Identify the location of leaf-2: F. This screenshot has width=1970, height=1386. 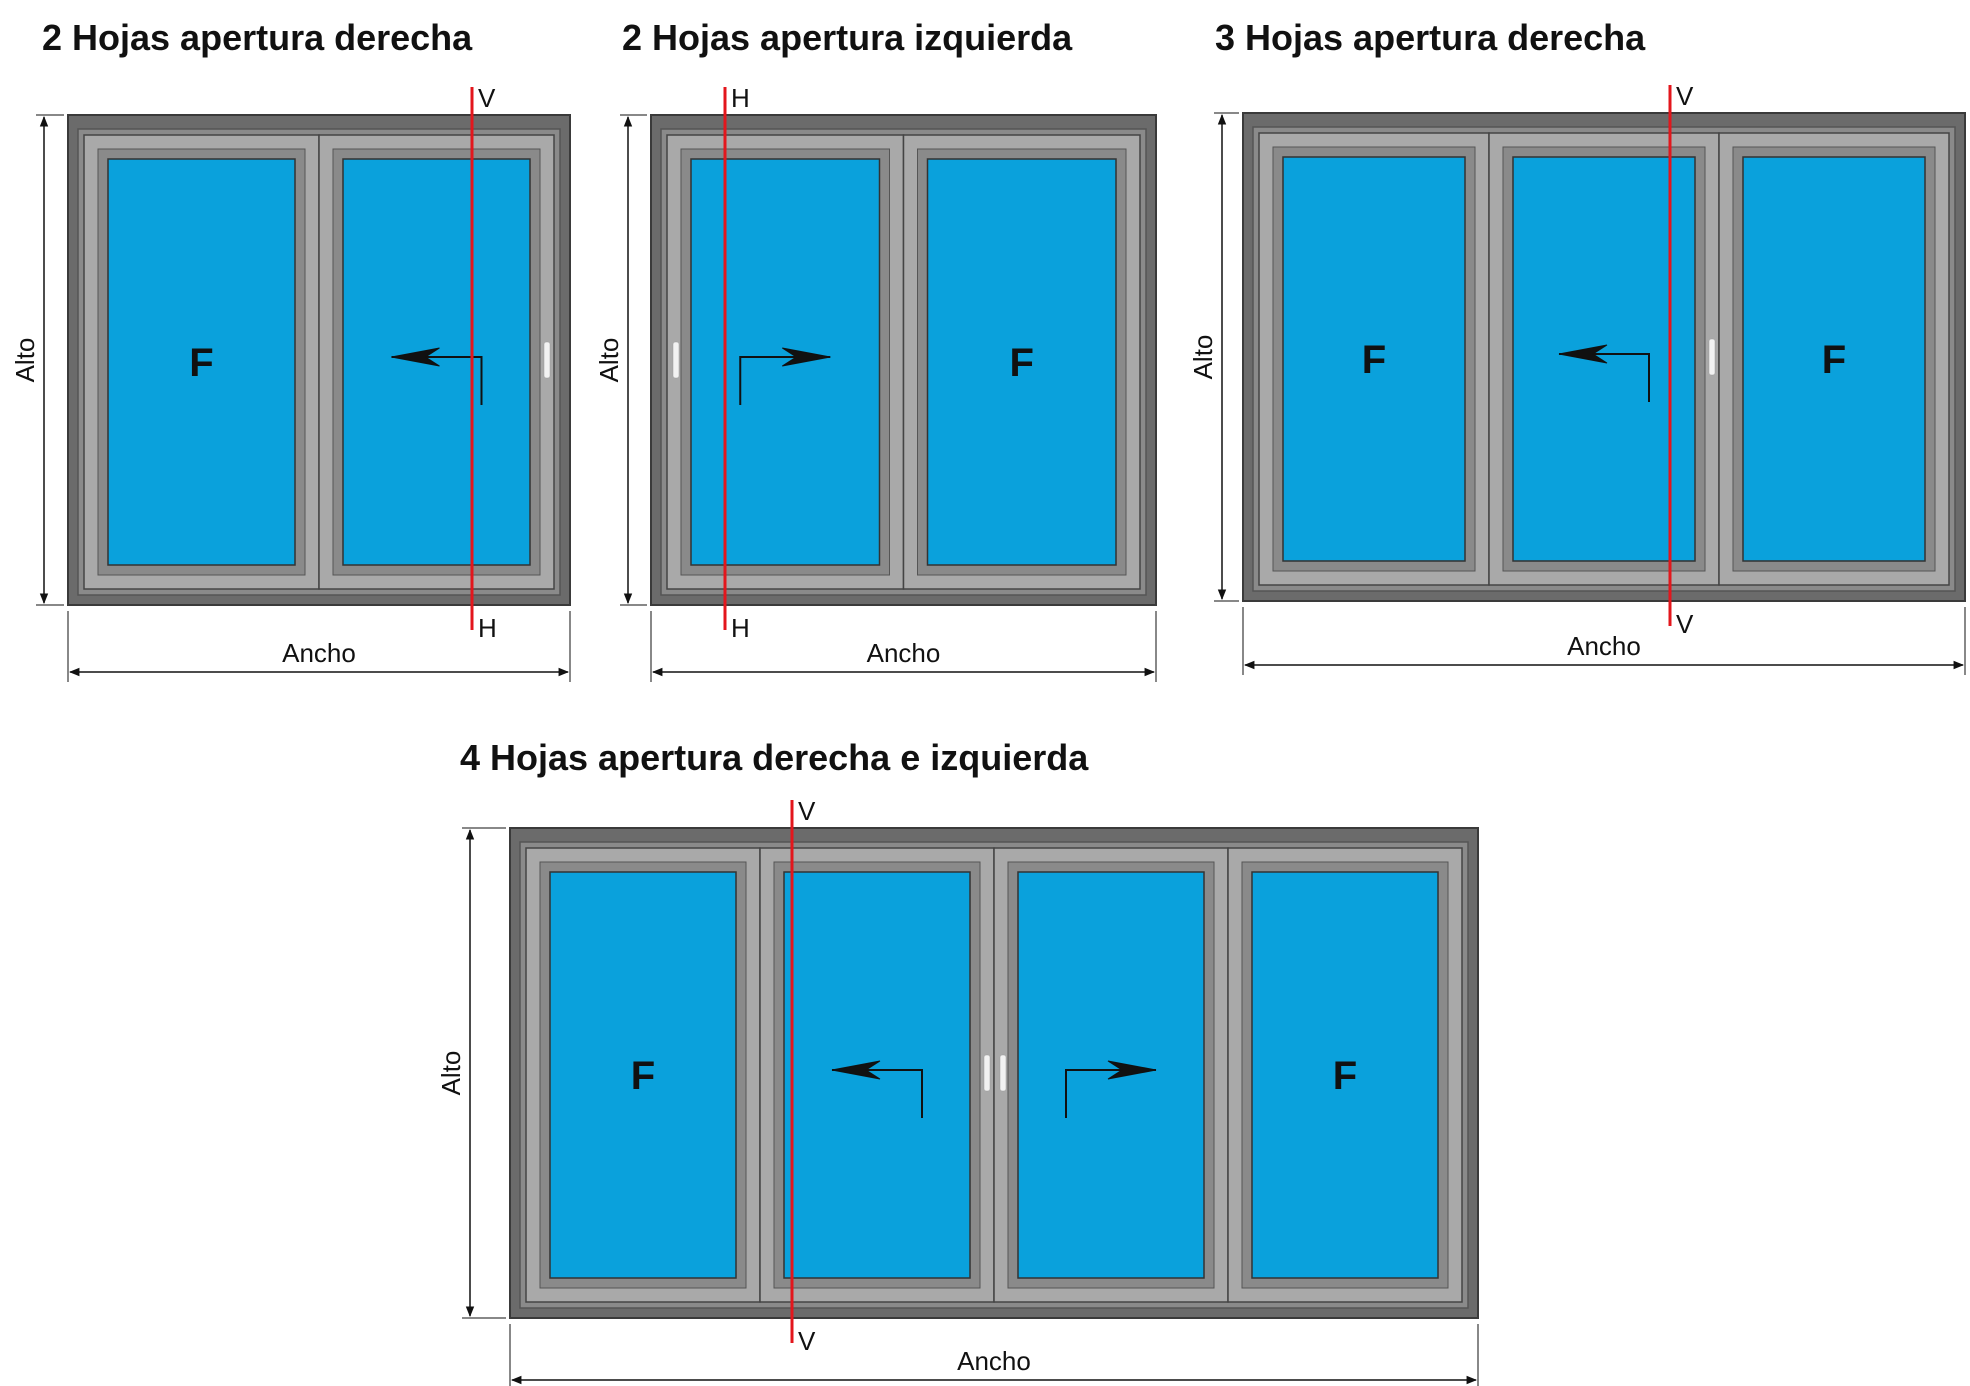
(1021, 362).